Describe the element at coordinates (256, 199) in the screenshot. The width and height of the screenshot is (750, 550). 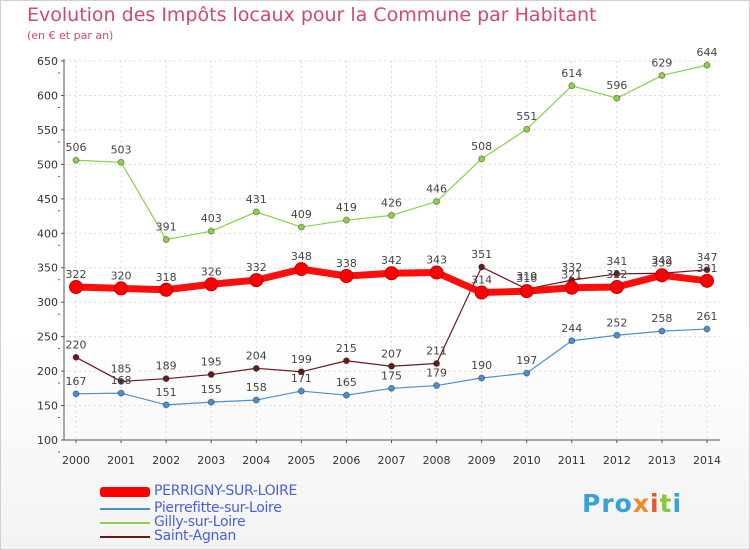
I see `data-label: 431` at that location.